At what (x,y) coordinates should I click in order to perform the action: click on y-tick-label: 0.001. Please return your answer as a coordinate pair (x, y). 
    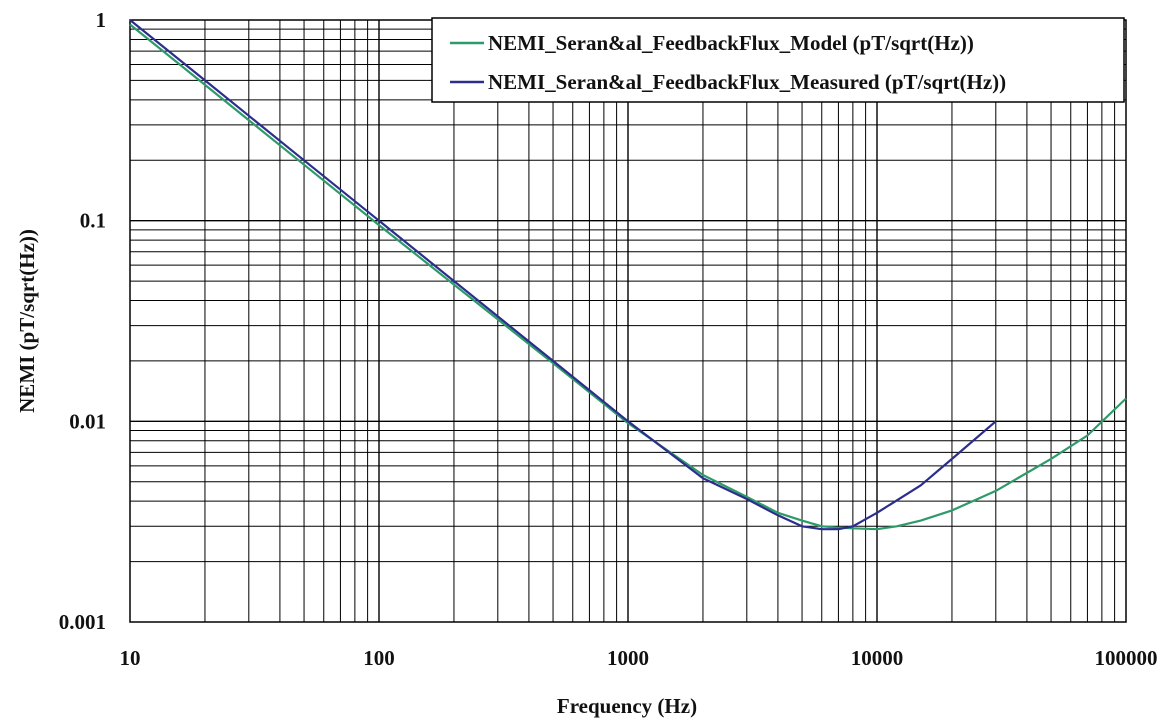
    Looking at the image, I should click on (82, 622).